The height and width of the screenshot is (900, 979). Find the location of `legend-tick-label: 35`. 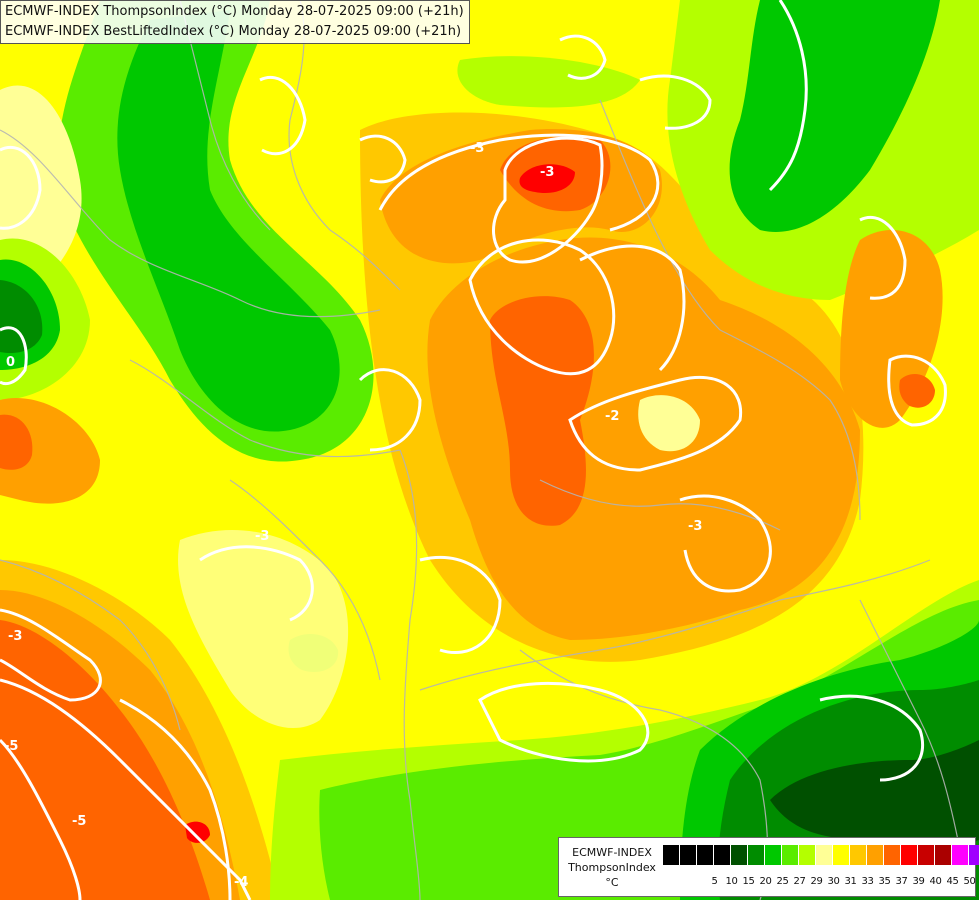

legend-tick-label: 35 is located at coordinates (884, 881).